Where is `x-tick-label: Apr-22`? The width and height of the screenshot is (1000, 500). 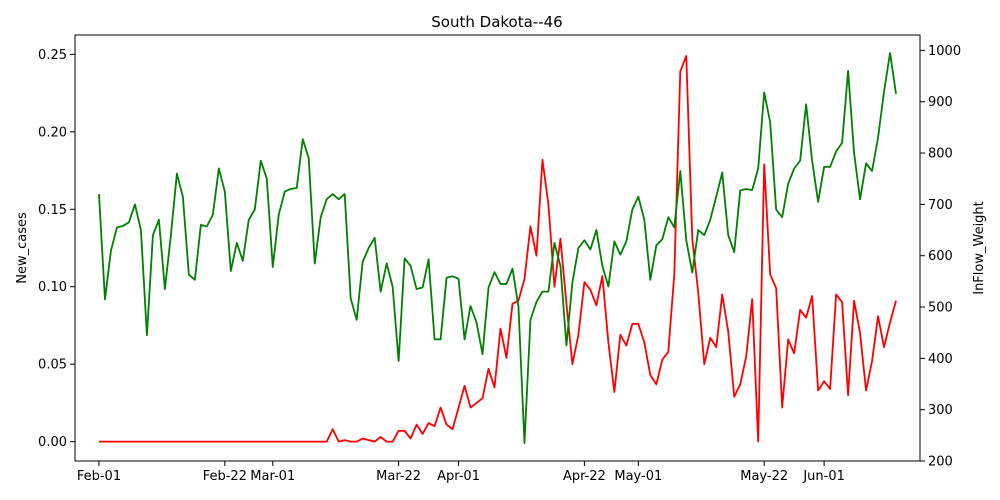 x-tick-label: Apr-22 is located at coordinates (584, 476).